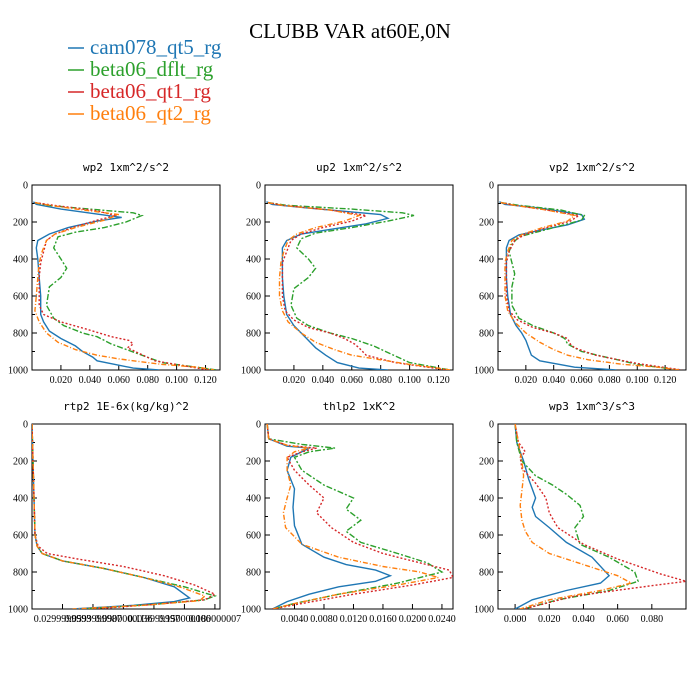 This screenshot has width=700, height=700. I want to click on x-tick-label: 0.180000007, so click(215, 619).